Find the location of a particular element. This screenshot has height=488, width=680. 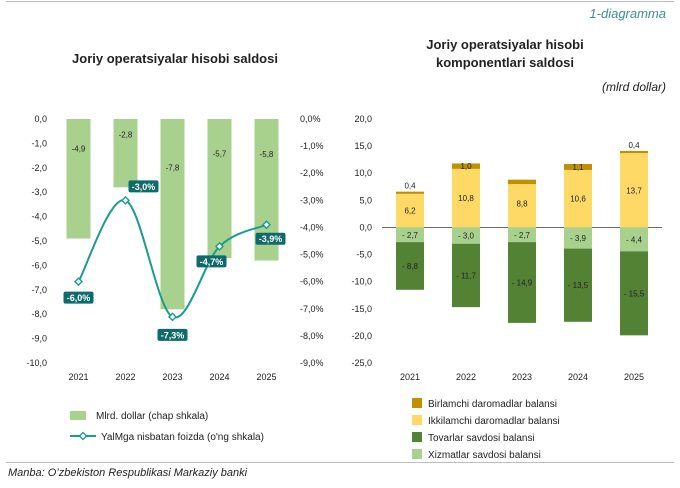

goods-trade-label: - 11,7 is located at coordinates (466, 275).